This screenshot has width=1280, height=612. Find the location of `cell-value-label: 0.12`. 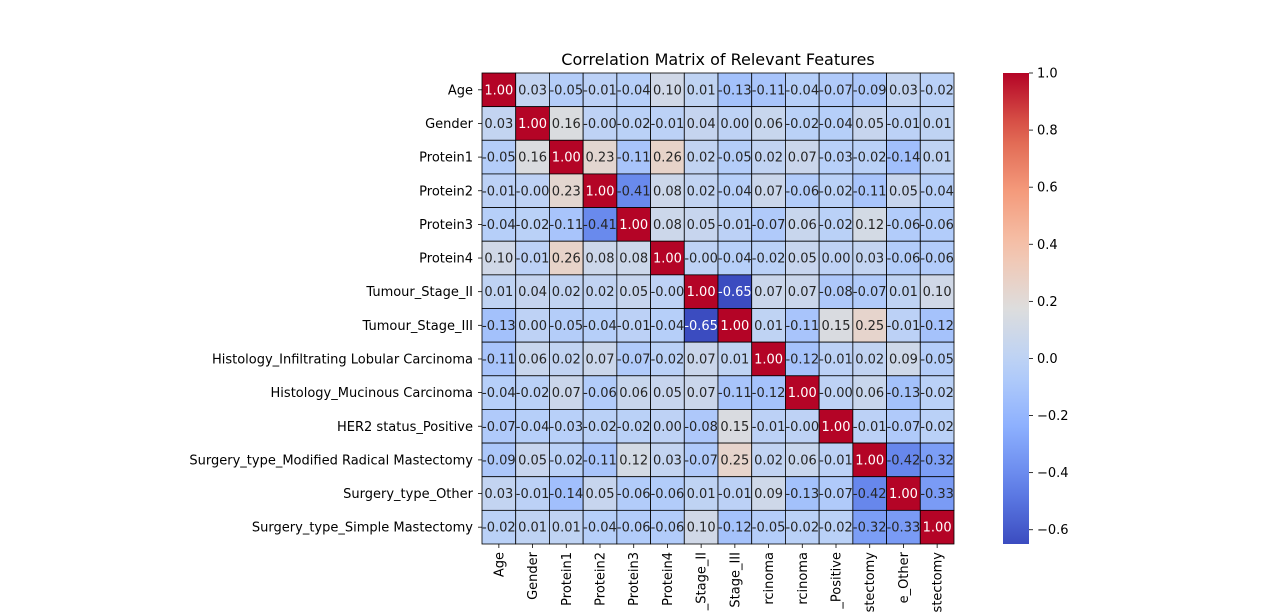

cell-value-label: 0.12 is located at coordinates (633, 460).